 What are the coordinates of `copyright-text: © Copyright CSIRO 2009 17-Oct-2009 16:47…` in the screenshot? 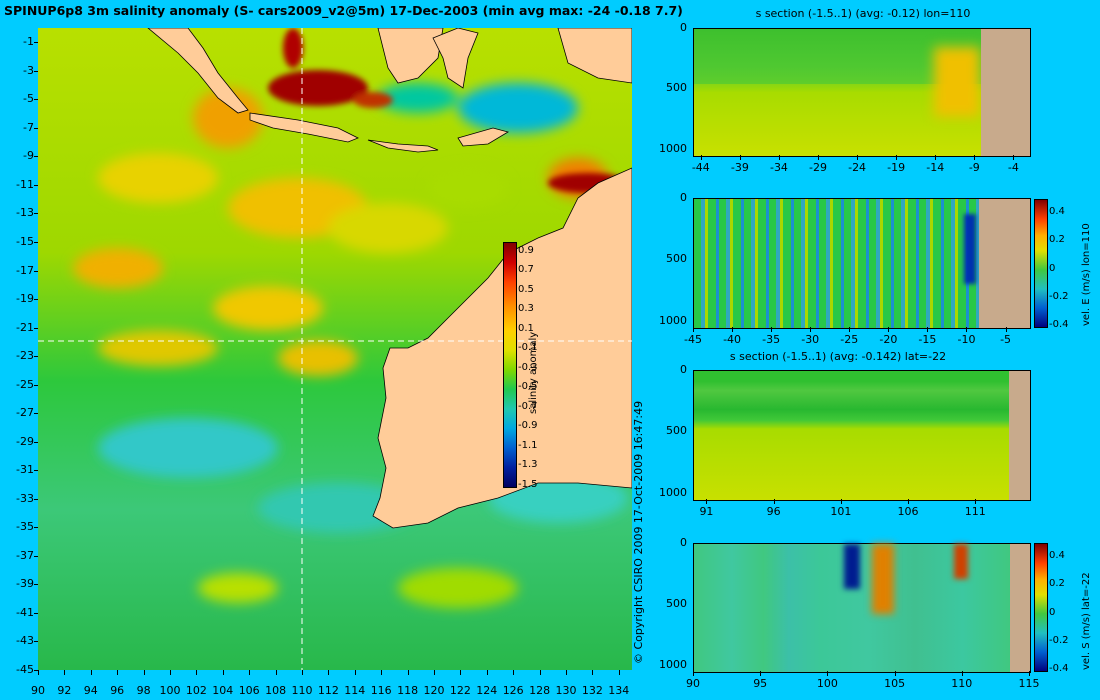 It's located at (638, 532).